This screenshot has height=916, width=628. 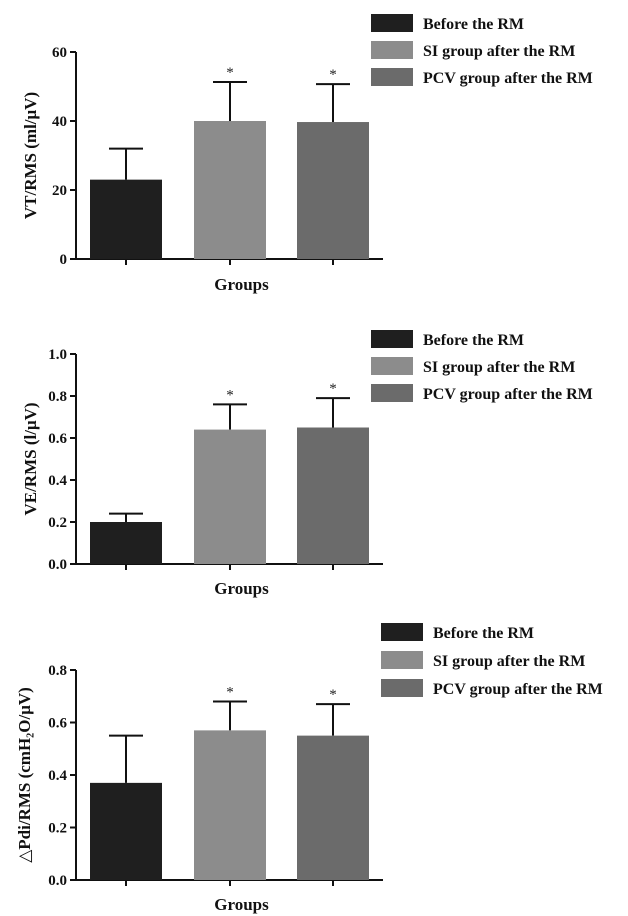 I want to click on y-tick-label: 60, so click(x=59, y=53).